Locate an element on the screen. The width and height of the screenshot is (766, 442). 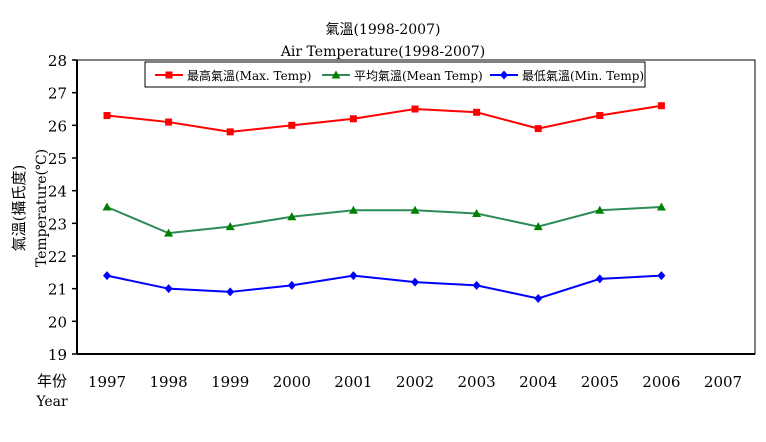
y-tick-label: 19 is located at coordinates (57, 355).